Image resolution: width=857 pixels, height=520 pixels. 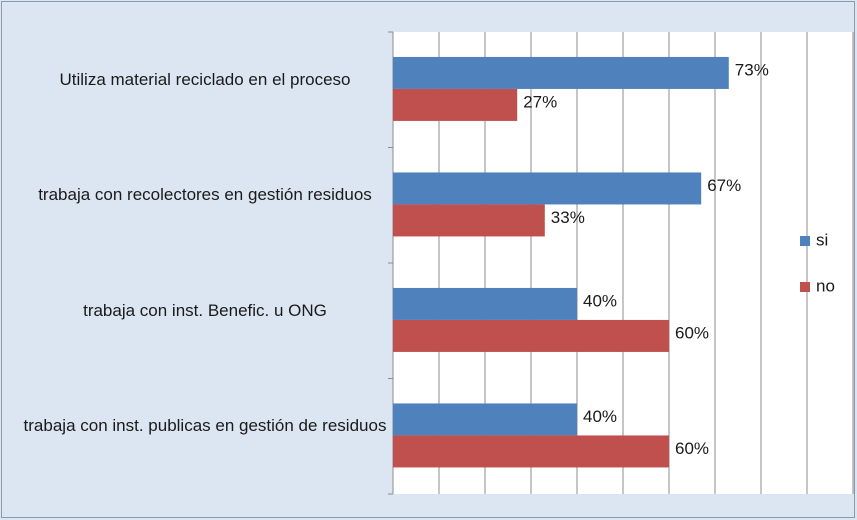 What do you see at coordinates (724, 185) in the screenshot?
I see `value-label: 67%` at bounding box center [724, 185].